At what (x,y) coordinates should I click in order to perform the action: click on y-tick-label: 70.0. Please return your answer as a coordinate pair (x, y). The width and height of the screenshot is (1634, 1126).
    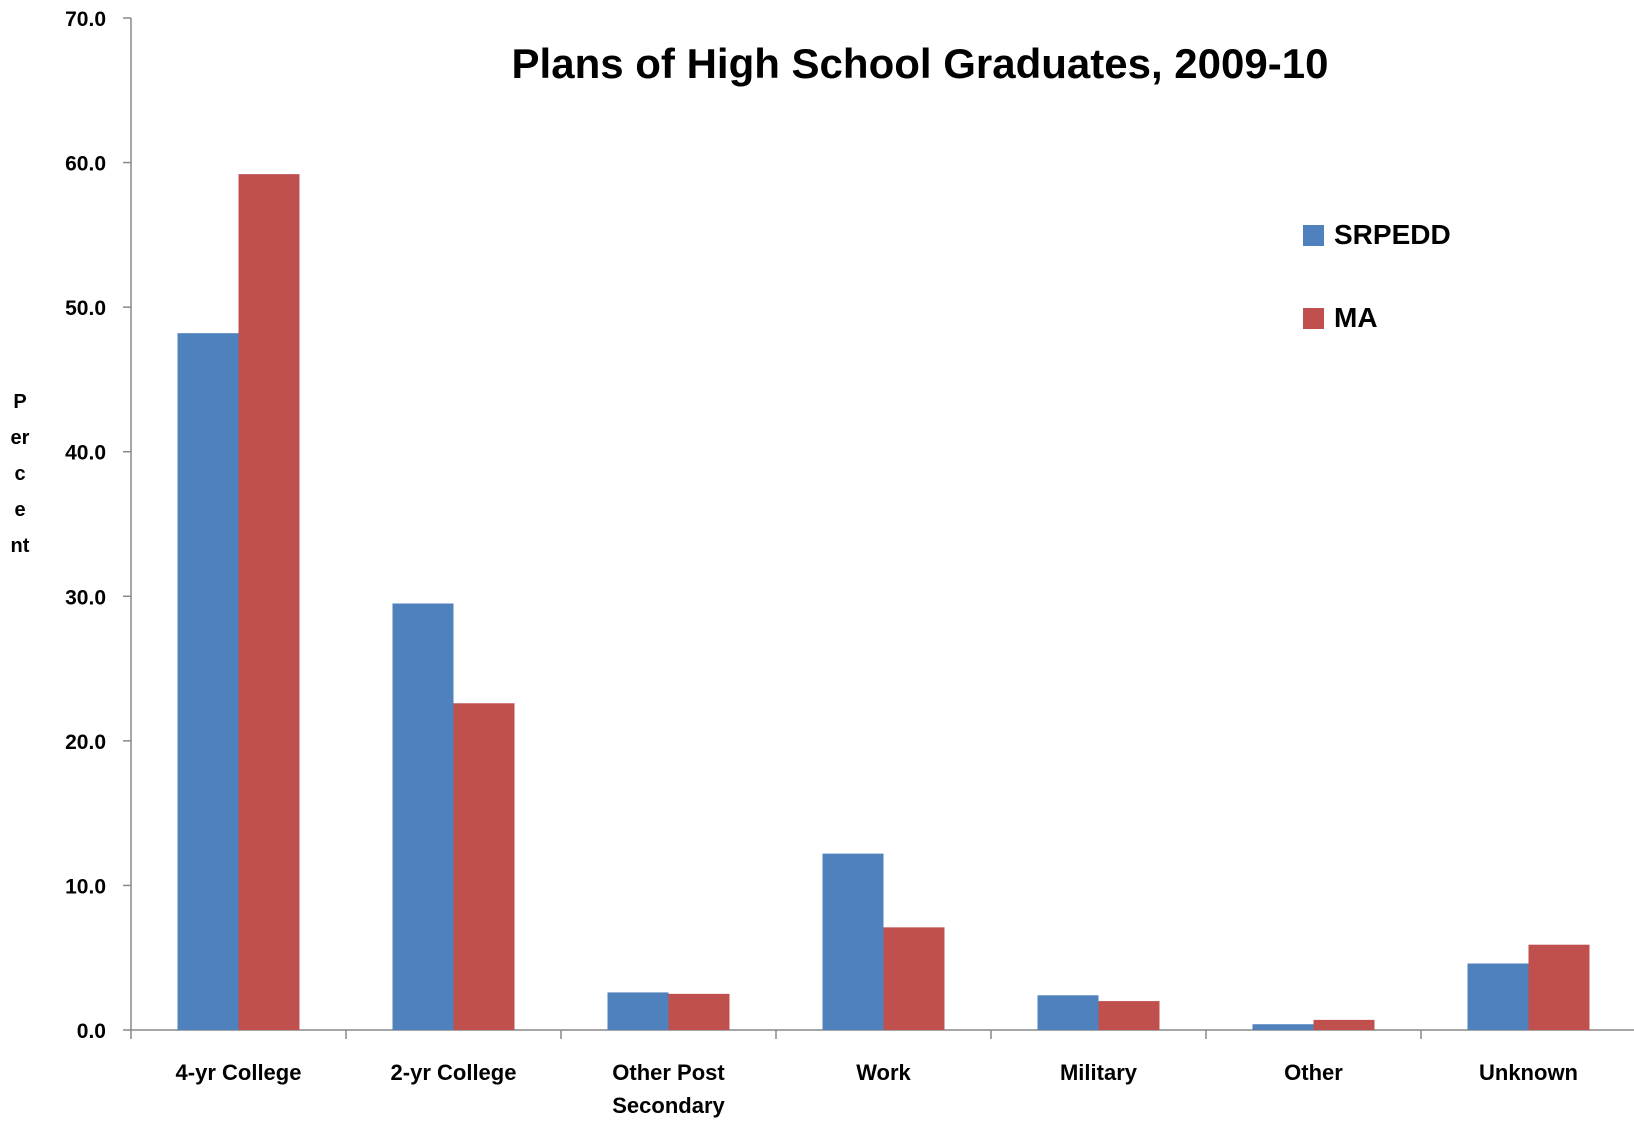
    Looking at the image, I should click on (85, 19).